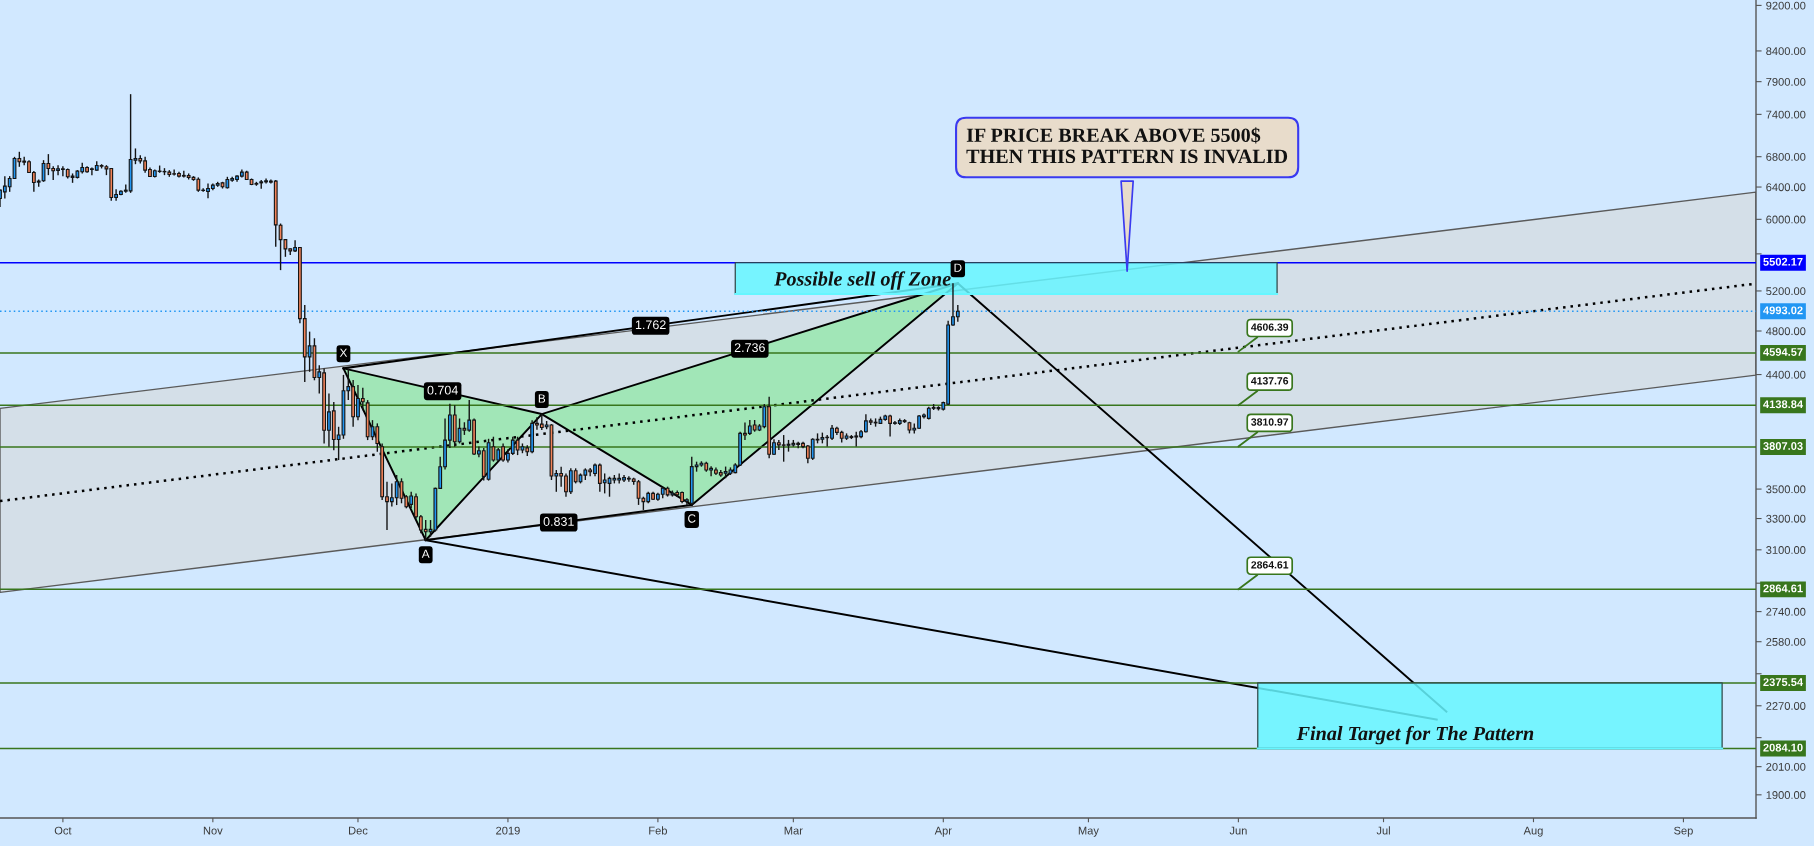 The height and width of the screenshot is (846, 1814). What do you see at coordinates (1786, 291) in the screenshot?
I see `y-tick-label: 5200.00` at bounding box center [1786, 291].